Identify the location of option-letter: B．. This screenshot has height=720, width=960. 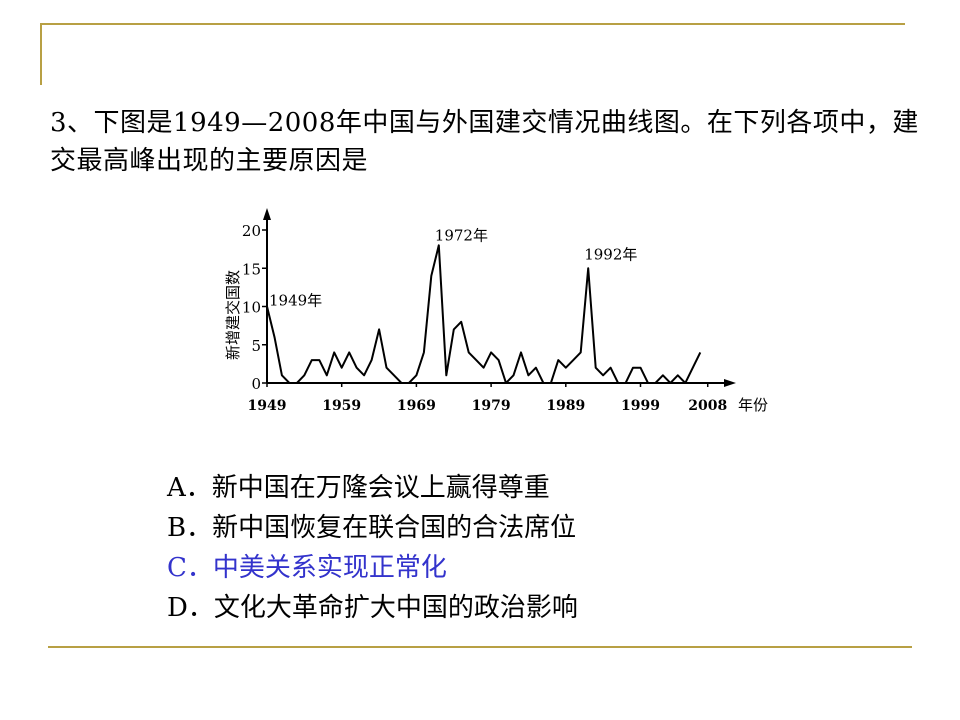
(190, 528).